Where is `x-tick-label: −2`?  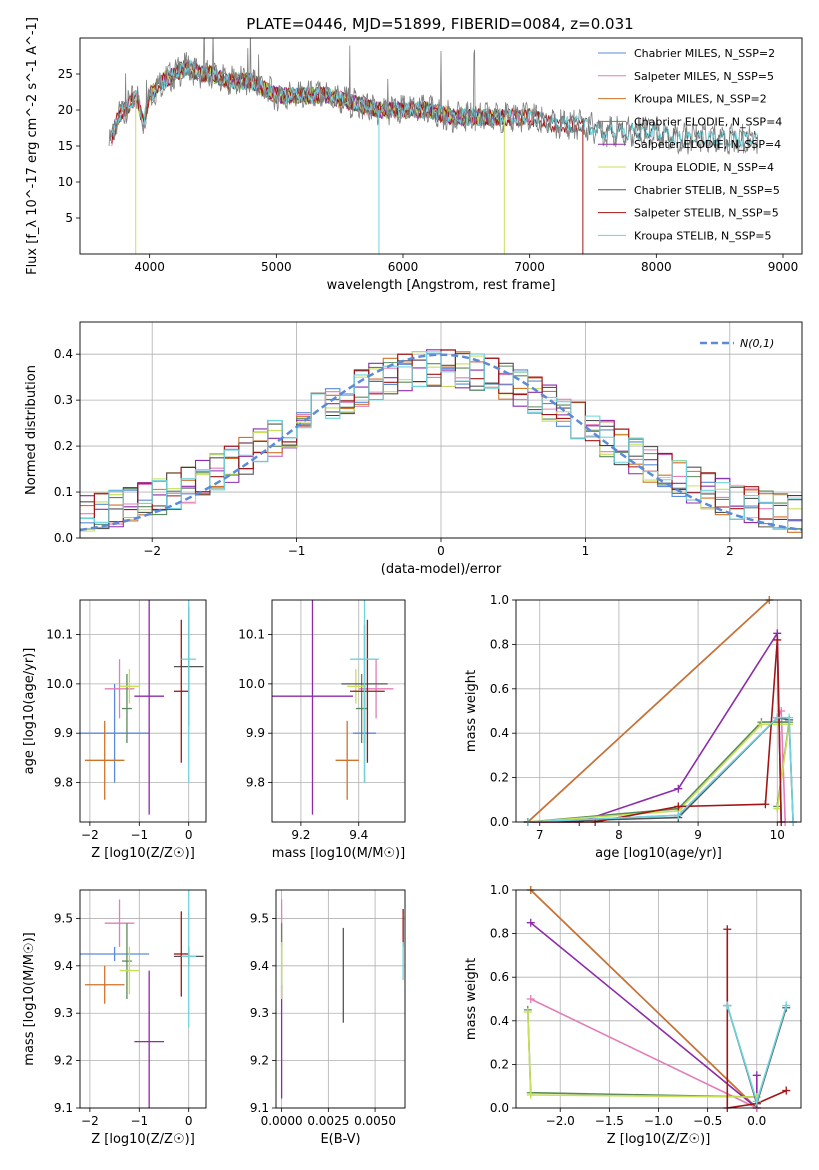
x-tick-label: −2 is located at coordinates (152, 551).